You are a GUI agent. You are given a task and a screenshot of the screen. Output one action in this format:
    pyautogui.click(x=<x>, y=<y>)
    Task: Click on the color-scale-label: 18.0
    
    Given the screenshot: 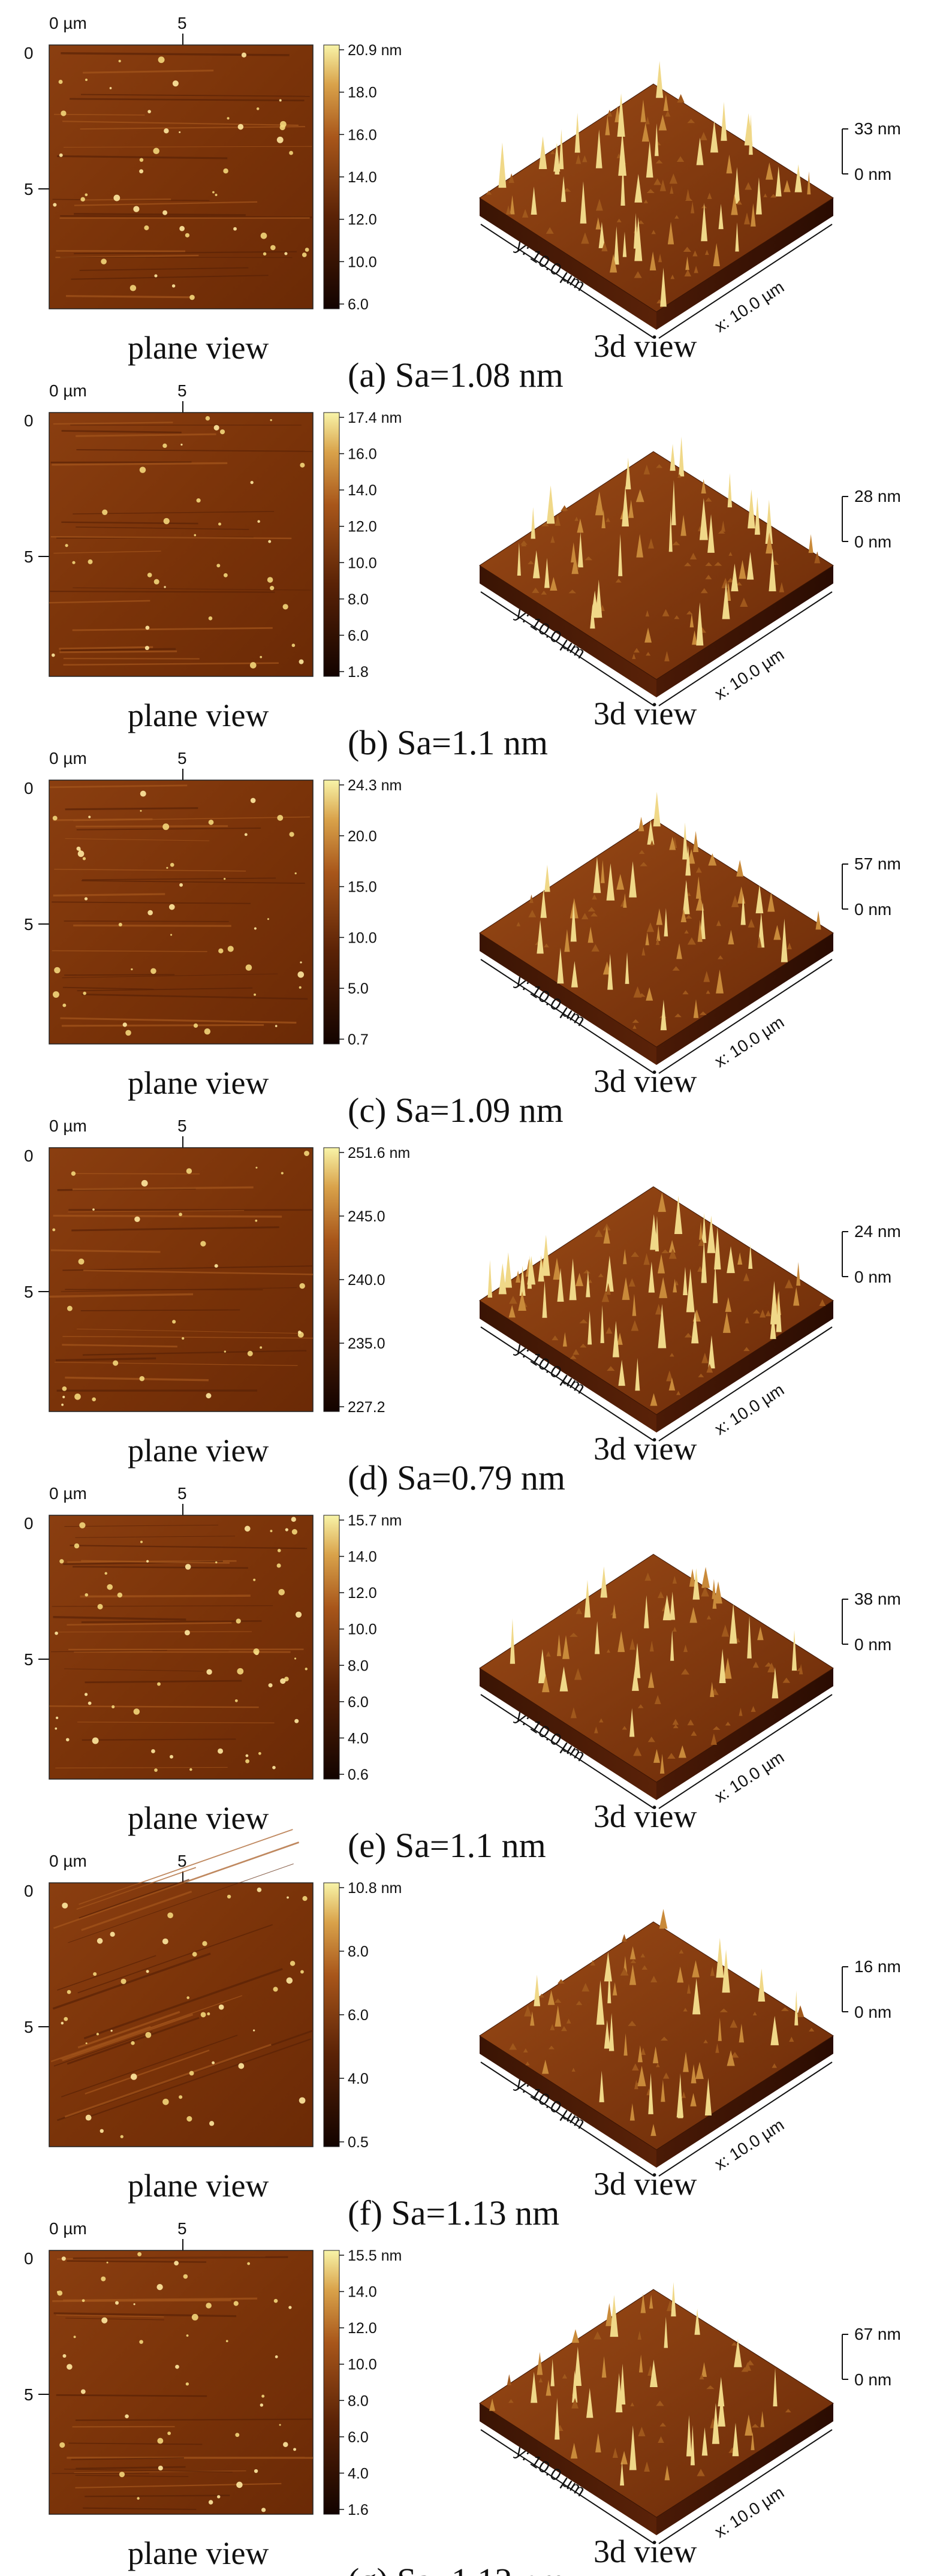 What is the action you would take?
    pyautogui.click(x=362, y=93)
    